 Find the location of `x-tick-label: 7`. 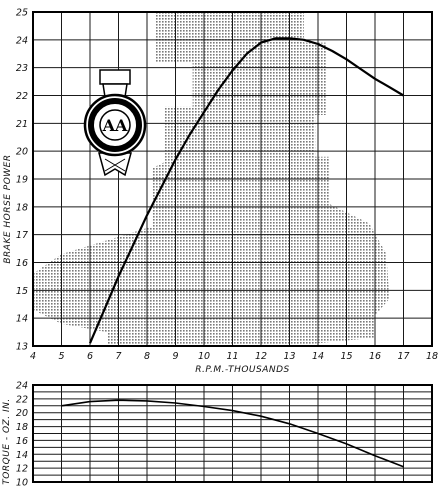

x-tick-label: 7 is located at coordinates (118, 356).